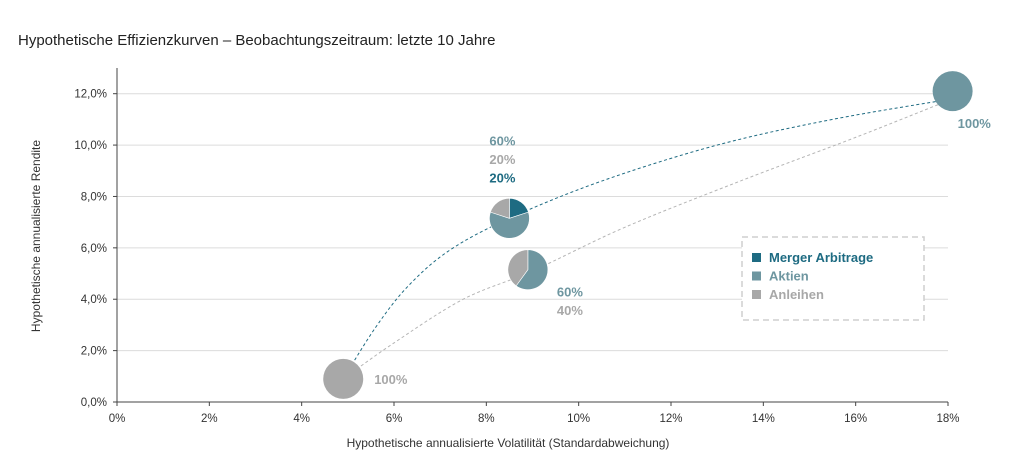 This screenshot has height=470, width=1016. What do you see at coordinates (570, 310) in the screenshot?
I see `portfolio-label: 40%` at bounding box center [570, 310].